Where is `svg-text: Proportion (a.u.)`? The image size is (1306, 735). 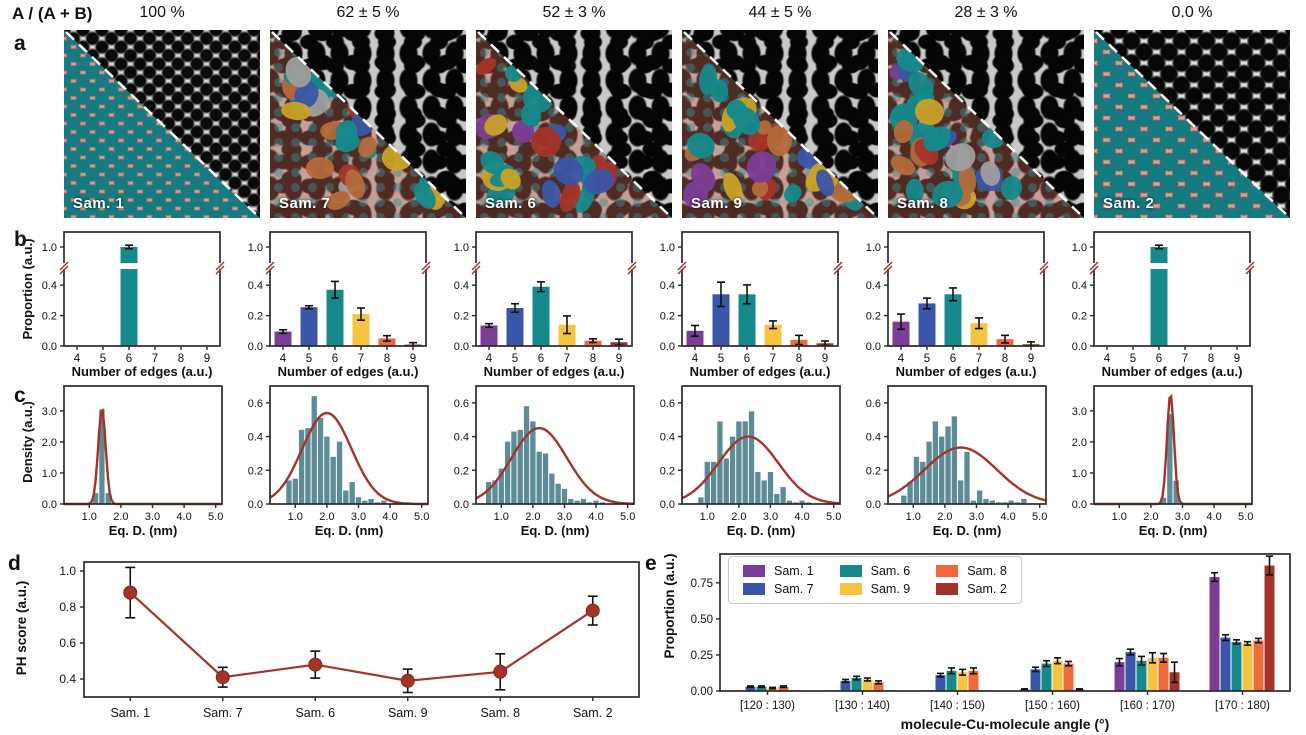 svg-text: Proportion (a.u.) is located at coordinates (27, 288).